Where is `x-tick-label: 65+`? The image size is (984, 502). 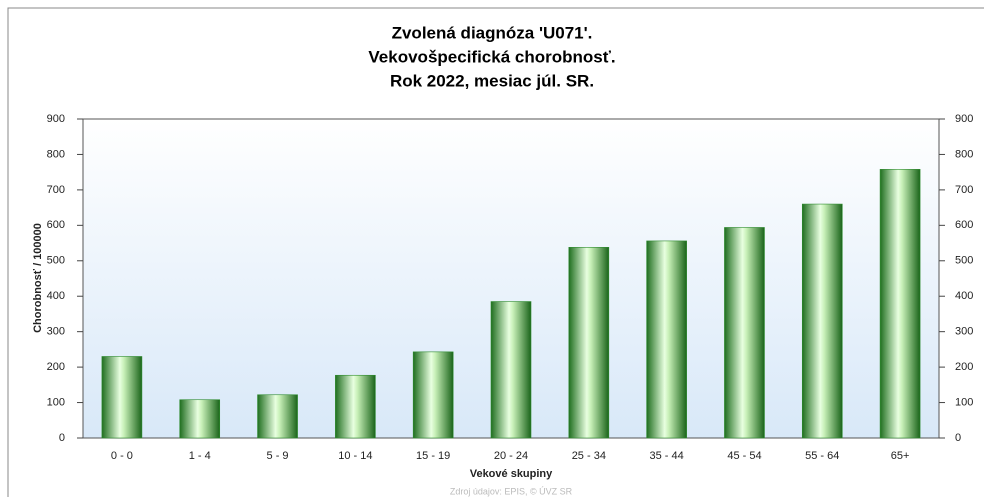 x-tick-label: 65+ is located at coordinates (900, 456).